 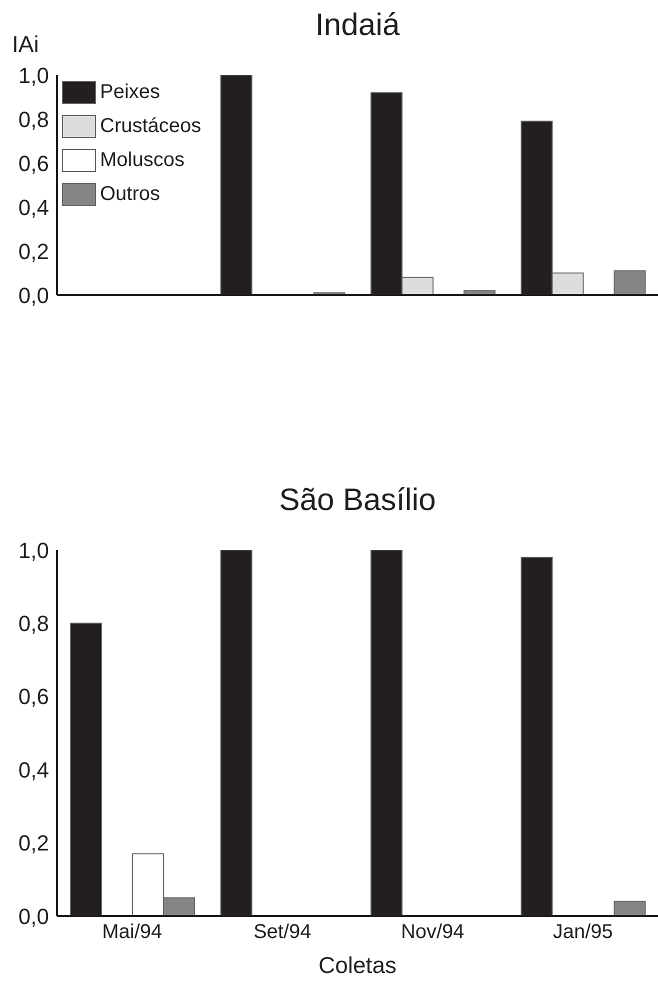 What do you see at coordinates (357, 25) in the screenshot?
I see `chart-title: Indaiá` at bounding box center [357, 25].